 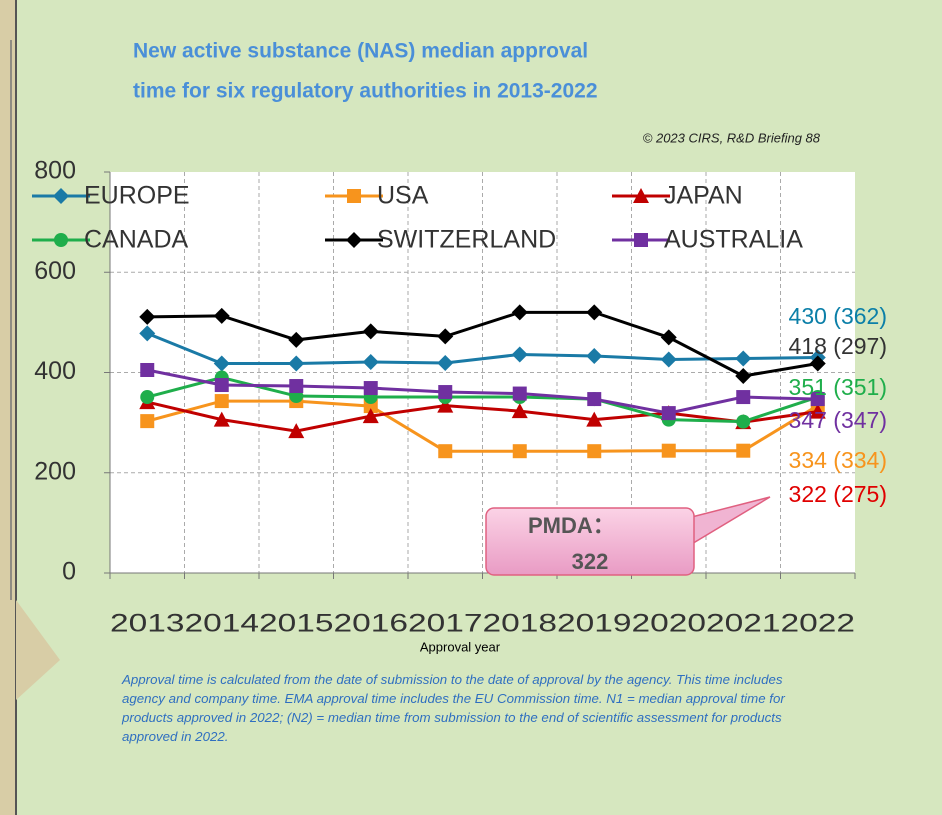 What do you see at coordinates (838, 460) in the screenshot?
I see `end-label: 334 (334)` at bounding box center [838, 460].